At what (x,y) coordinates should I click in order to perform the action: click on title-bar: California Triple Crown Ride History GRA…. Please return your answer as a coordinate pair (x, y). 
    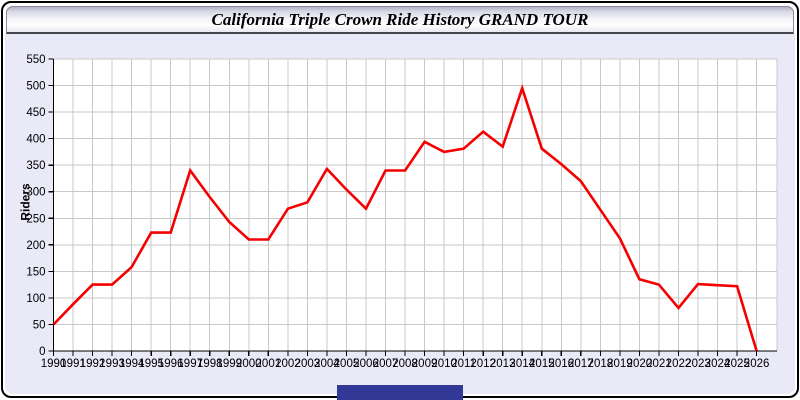
    Looking at the image, I should click on (400, 20).